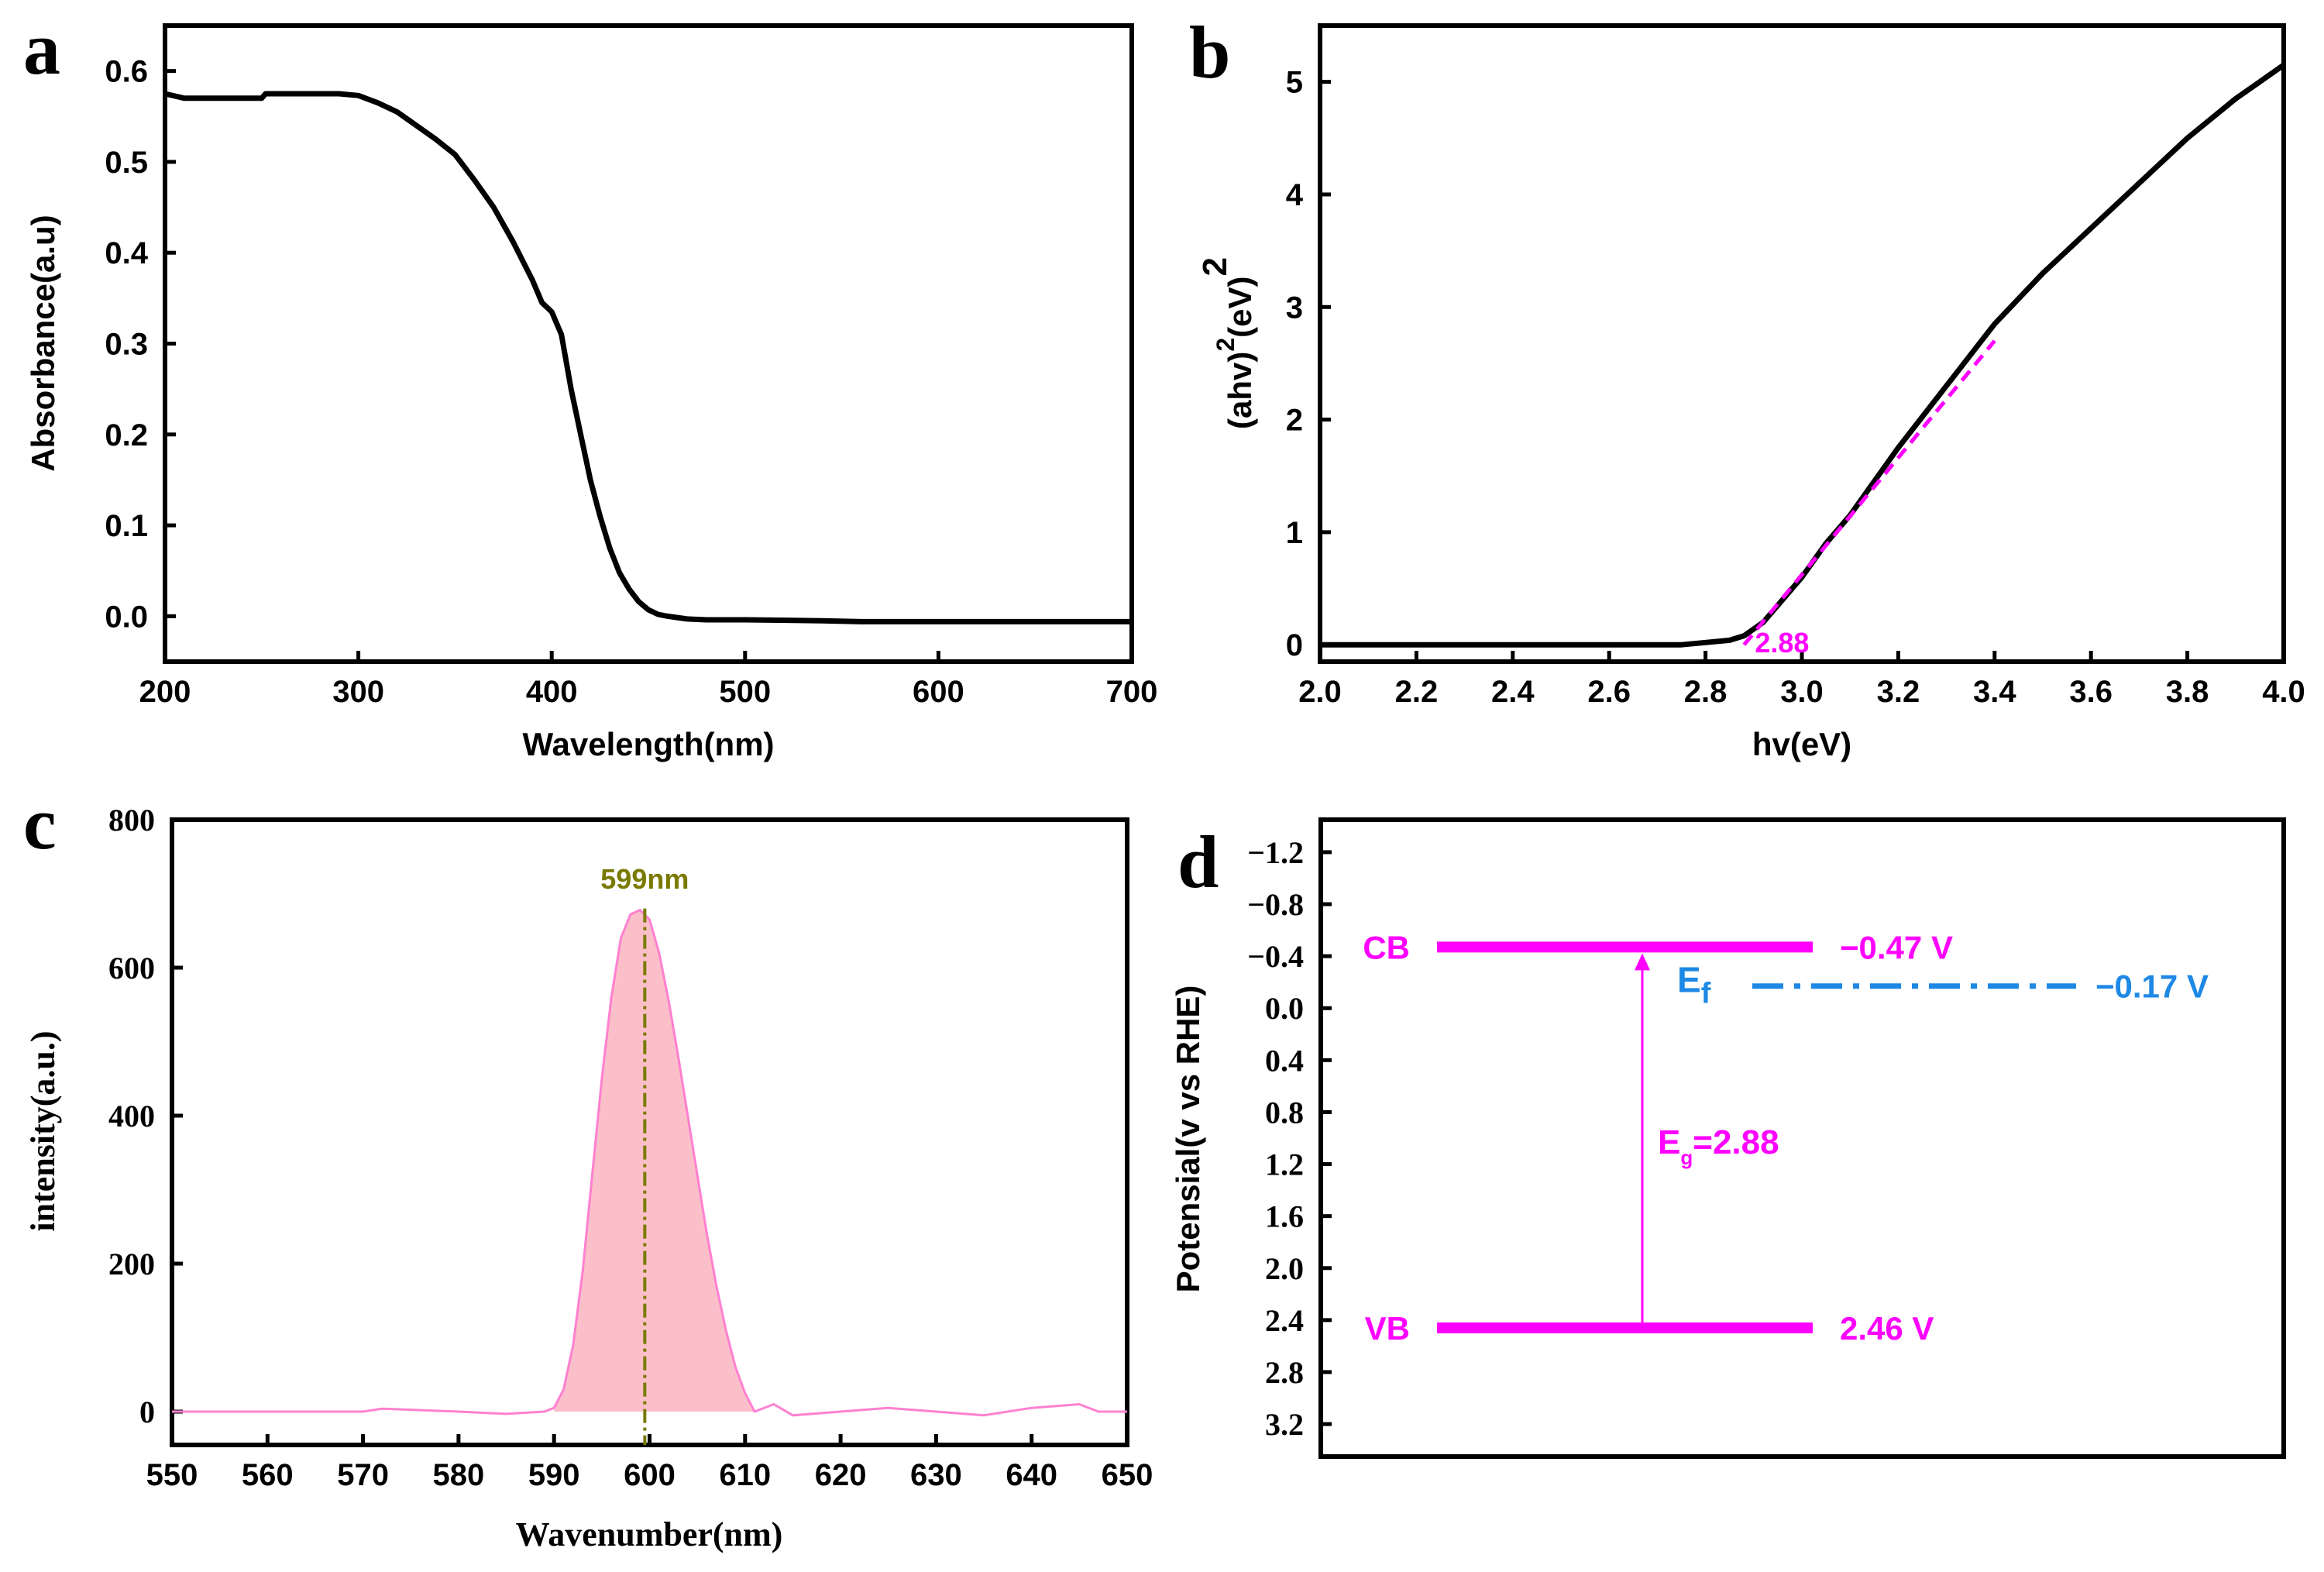 This screenshot has height=1572, width=2324. Describe the element at coordinates (1275, 956) in the screenshot. I see `y-tick-label: −0.4` at that location.